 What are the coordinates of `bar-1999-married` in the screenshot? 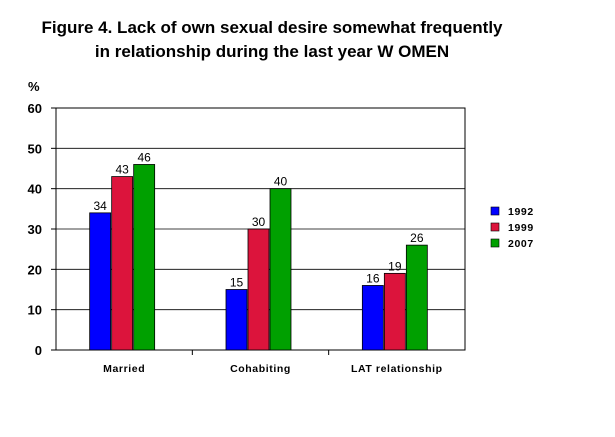 It's located at (122, 263).